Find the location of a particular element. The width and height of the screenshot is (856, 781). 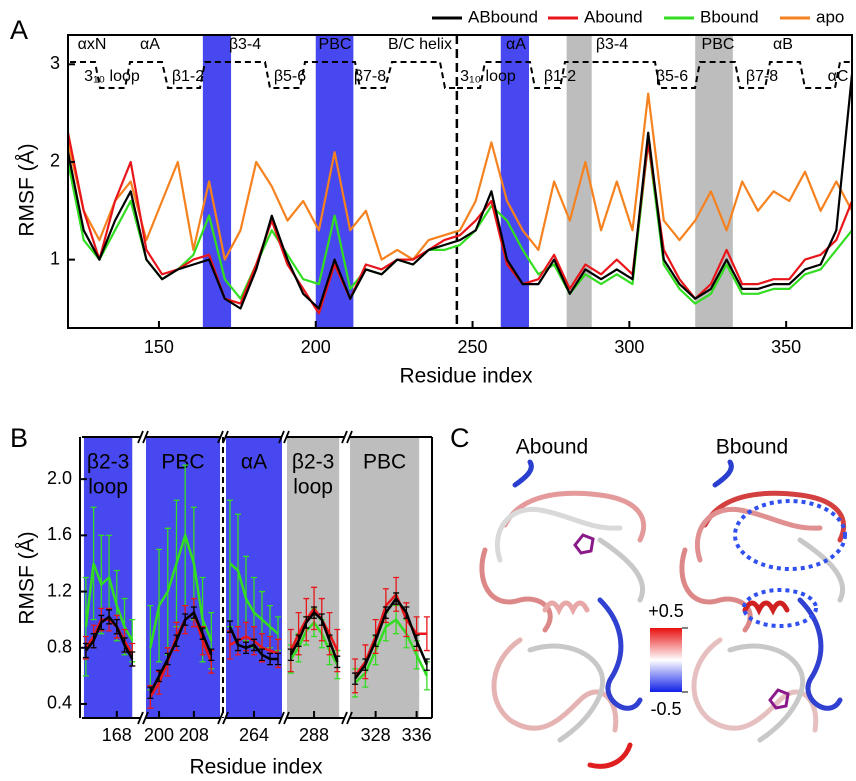

y-tick-label: 3 is located at coordinates (55, 63).